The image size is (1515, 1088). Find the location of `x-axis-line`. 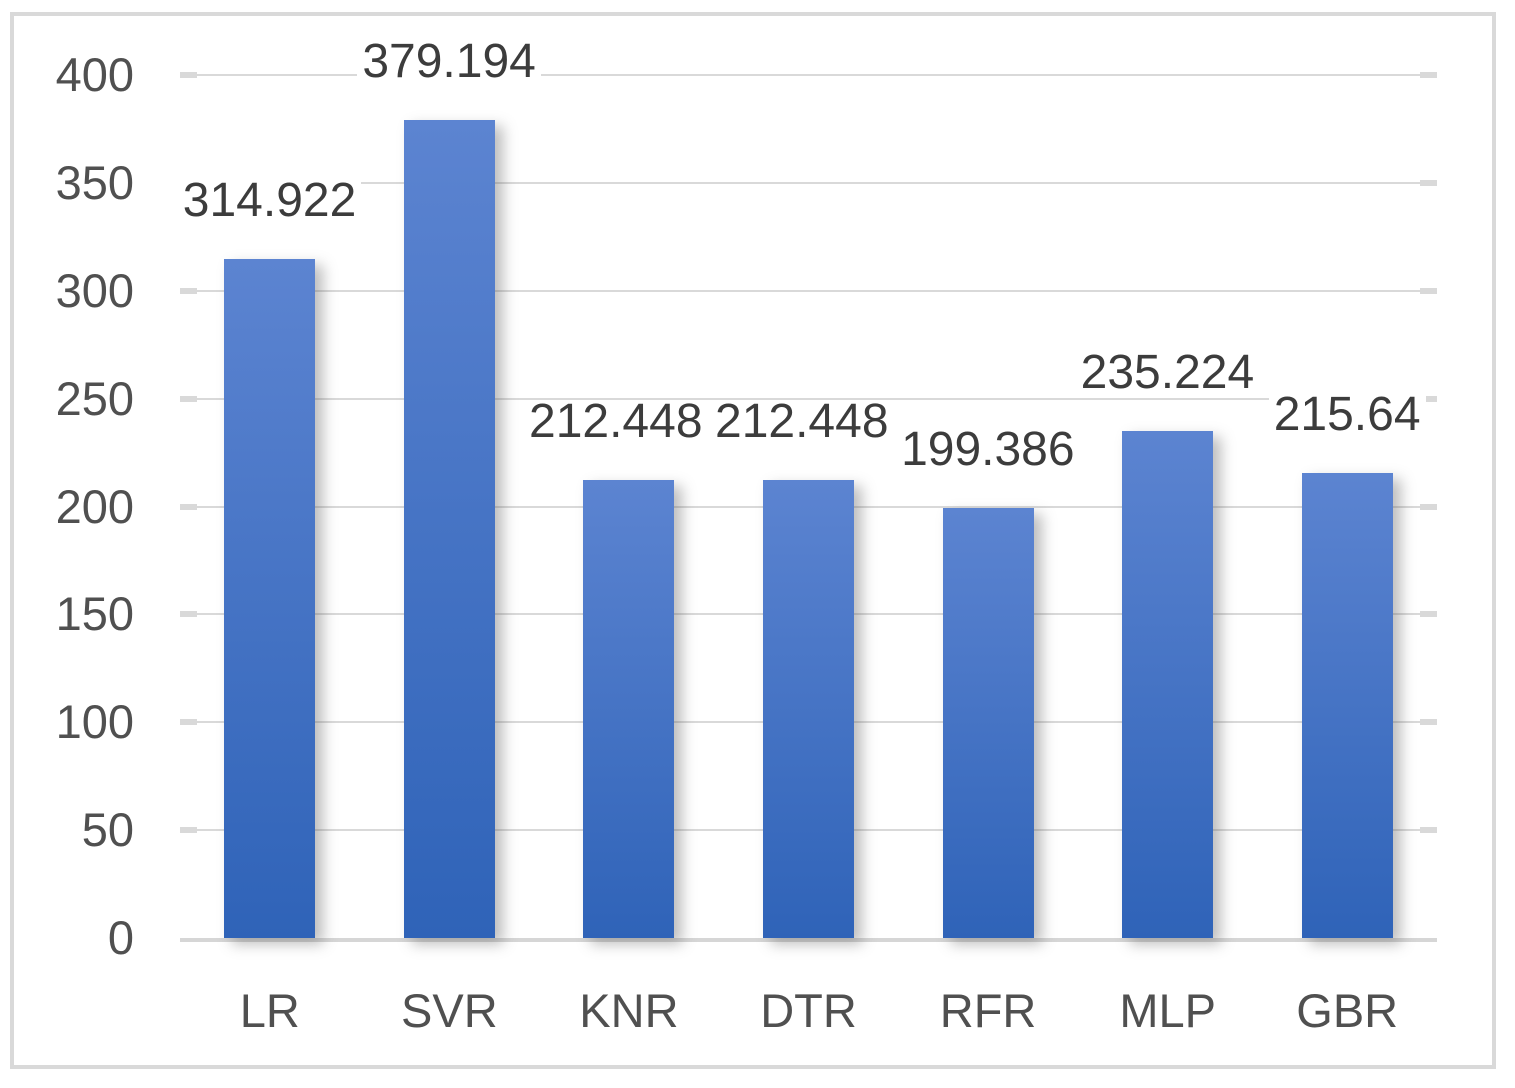

x-axis-line is located at coordinates (808, 940).